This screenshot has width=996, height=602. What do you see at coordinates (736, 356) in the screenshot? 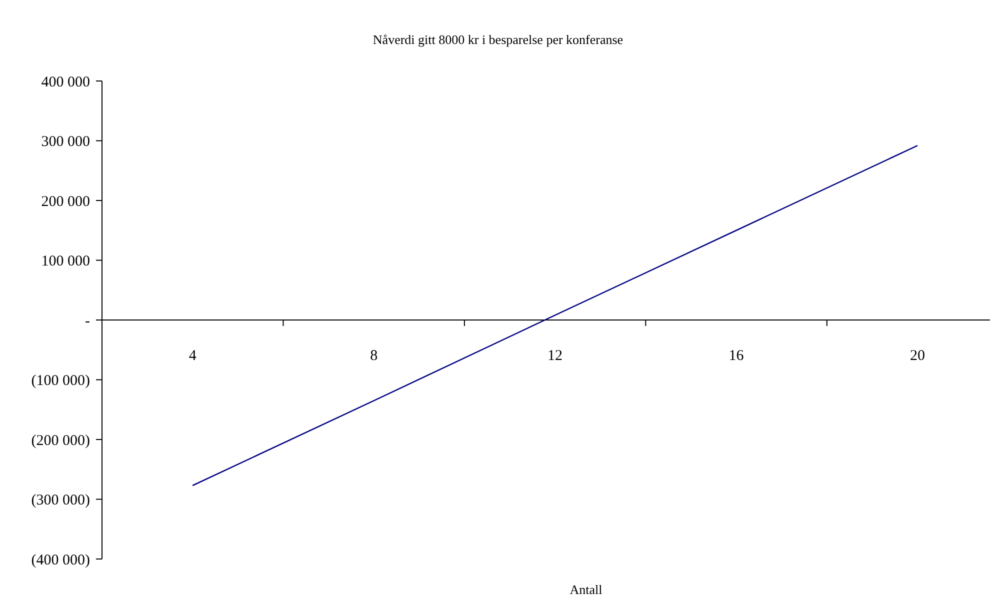
I see `x-tick-label: 16` at bounding box center [736, 356].